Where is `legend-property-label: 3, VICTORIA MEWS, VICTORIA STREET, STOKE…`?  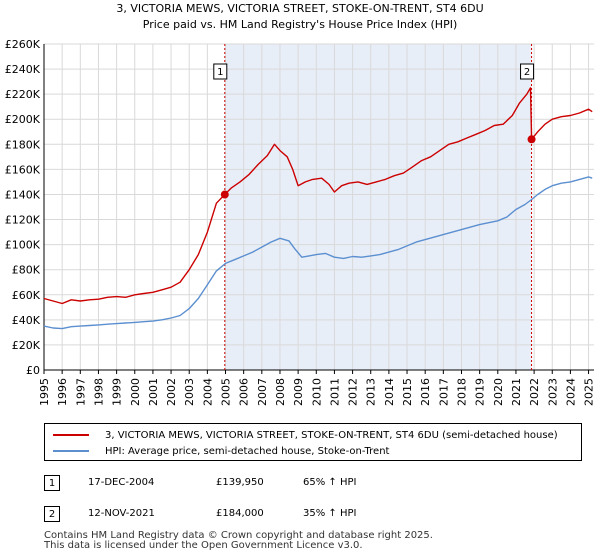 legend-property-label: 3, VICTORIA MEWS, VICTORIA STREET, STOKE… is located at coordinates (331, 435).